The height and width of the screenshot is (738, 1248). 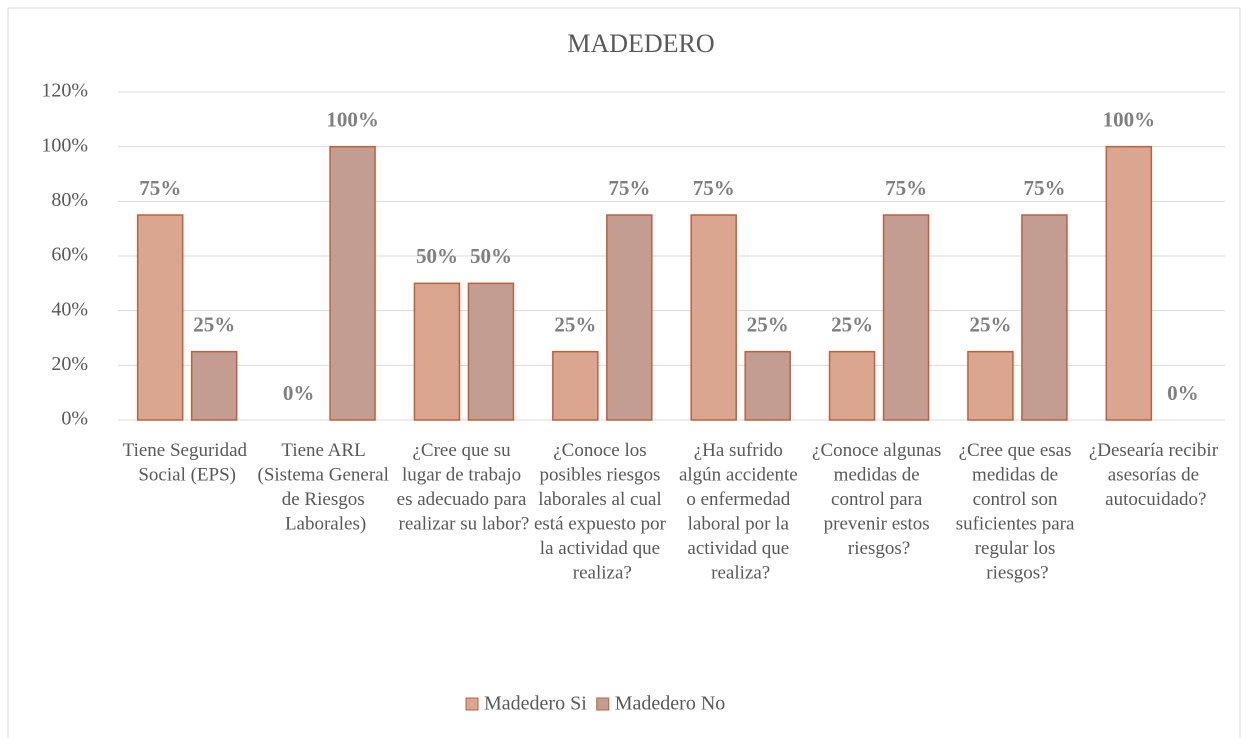 I want to click on y-tick-label: 120%, so click(x=64, y=91).